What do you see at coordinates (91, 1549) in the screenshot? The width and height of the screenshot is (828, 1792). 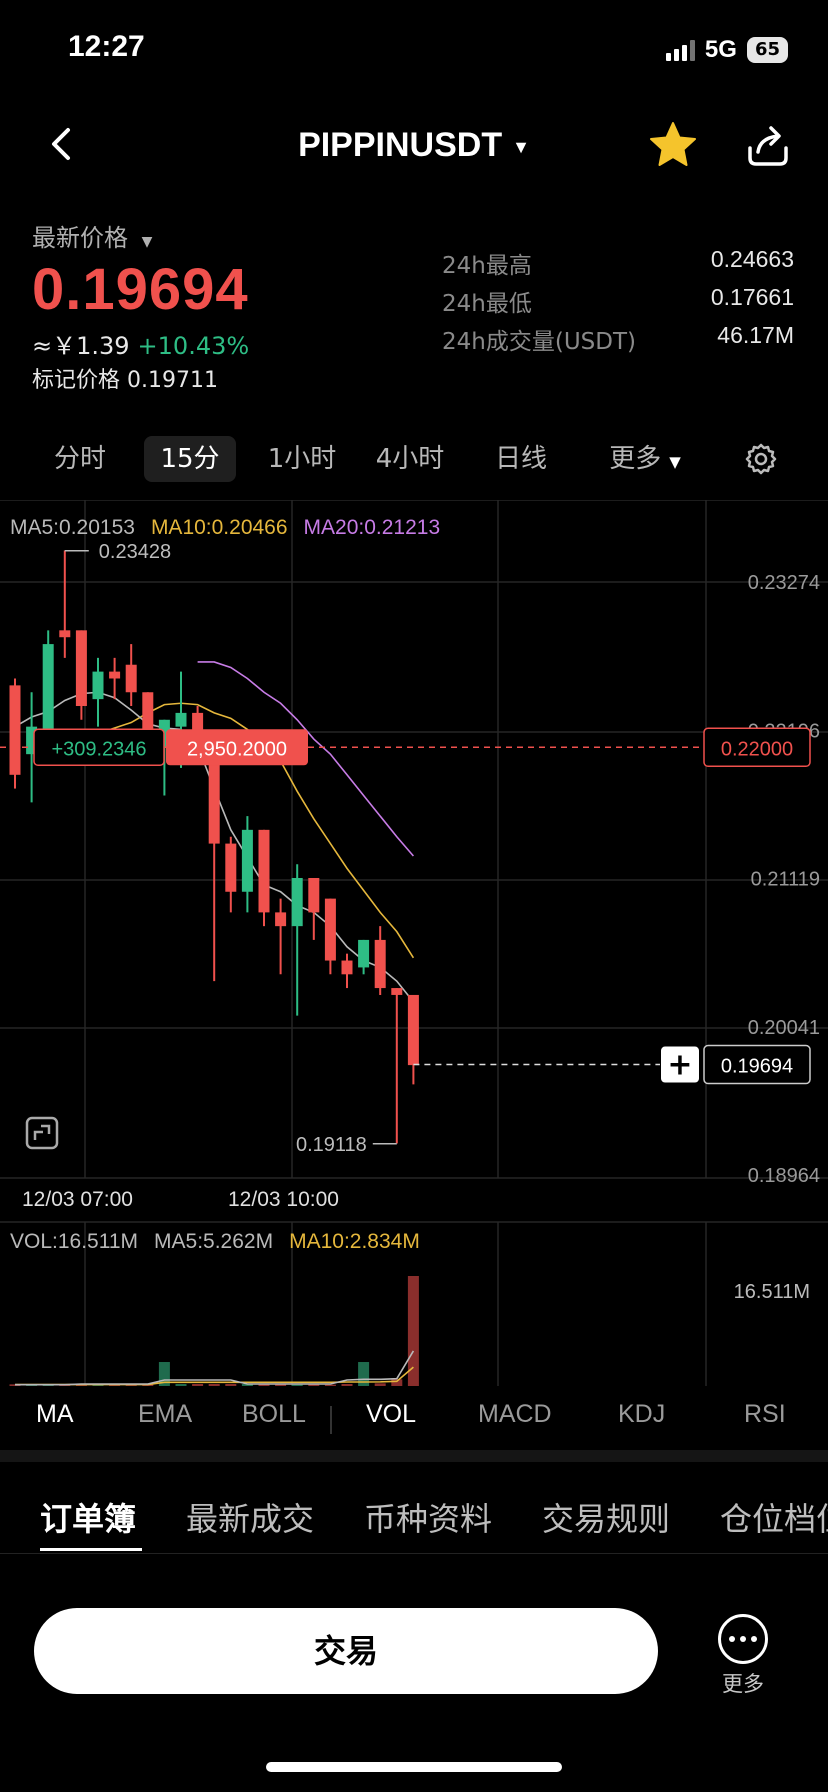 I see `tab-active-indicator` at bounding box center [91, 1549].